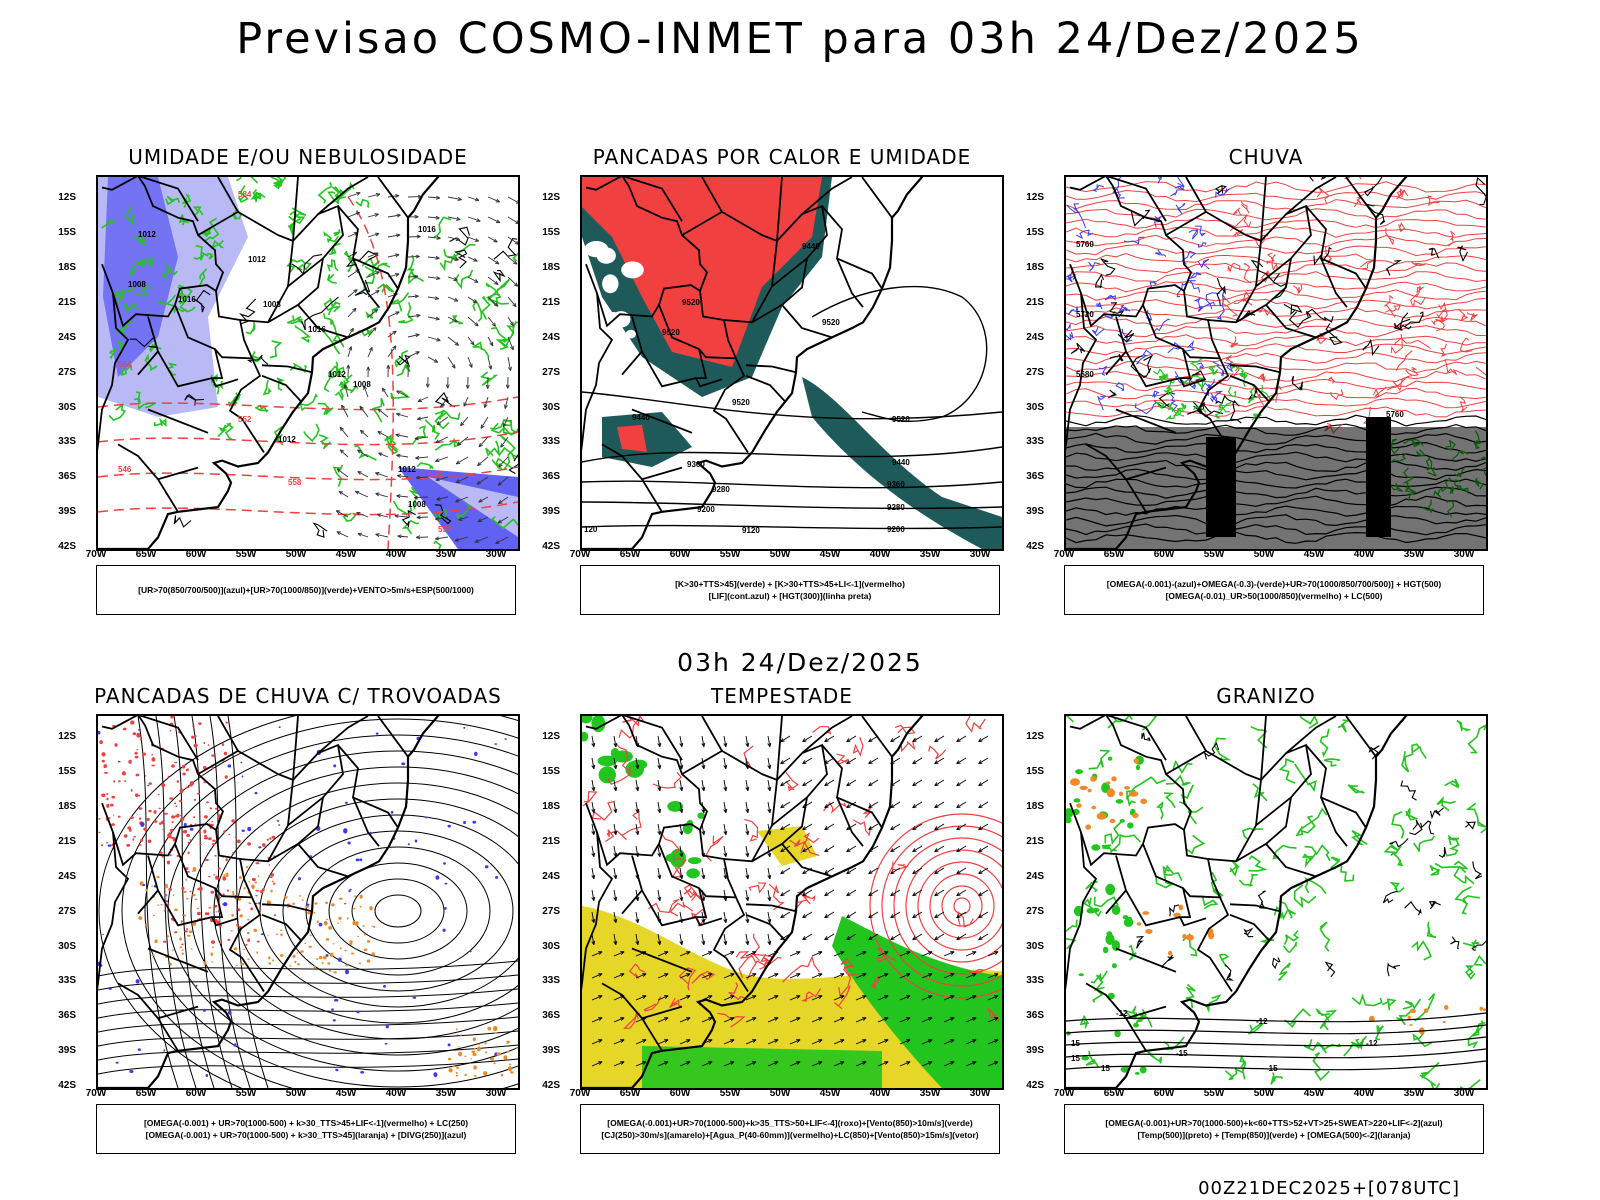  Describe the element at coordinates (1182, 1053) in the screenshot. I see `contour-label: -15` at that location.